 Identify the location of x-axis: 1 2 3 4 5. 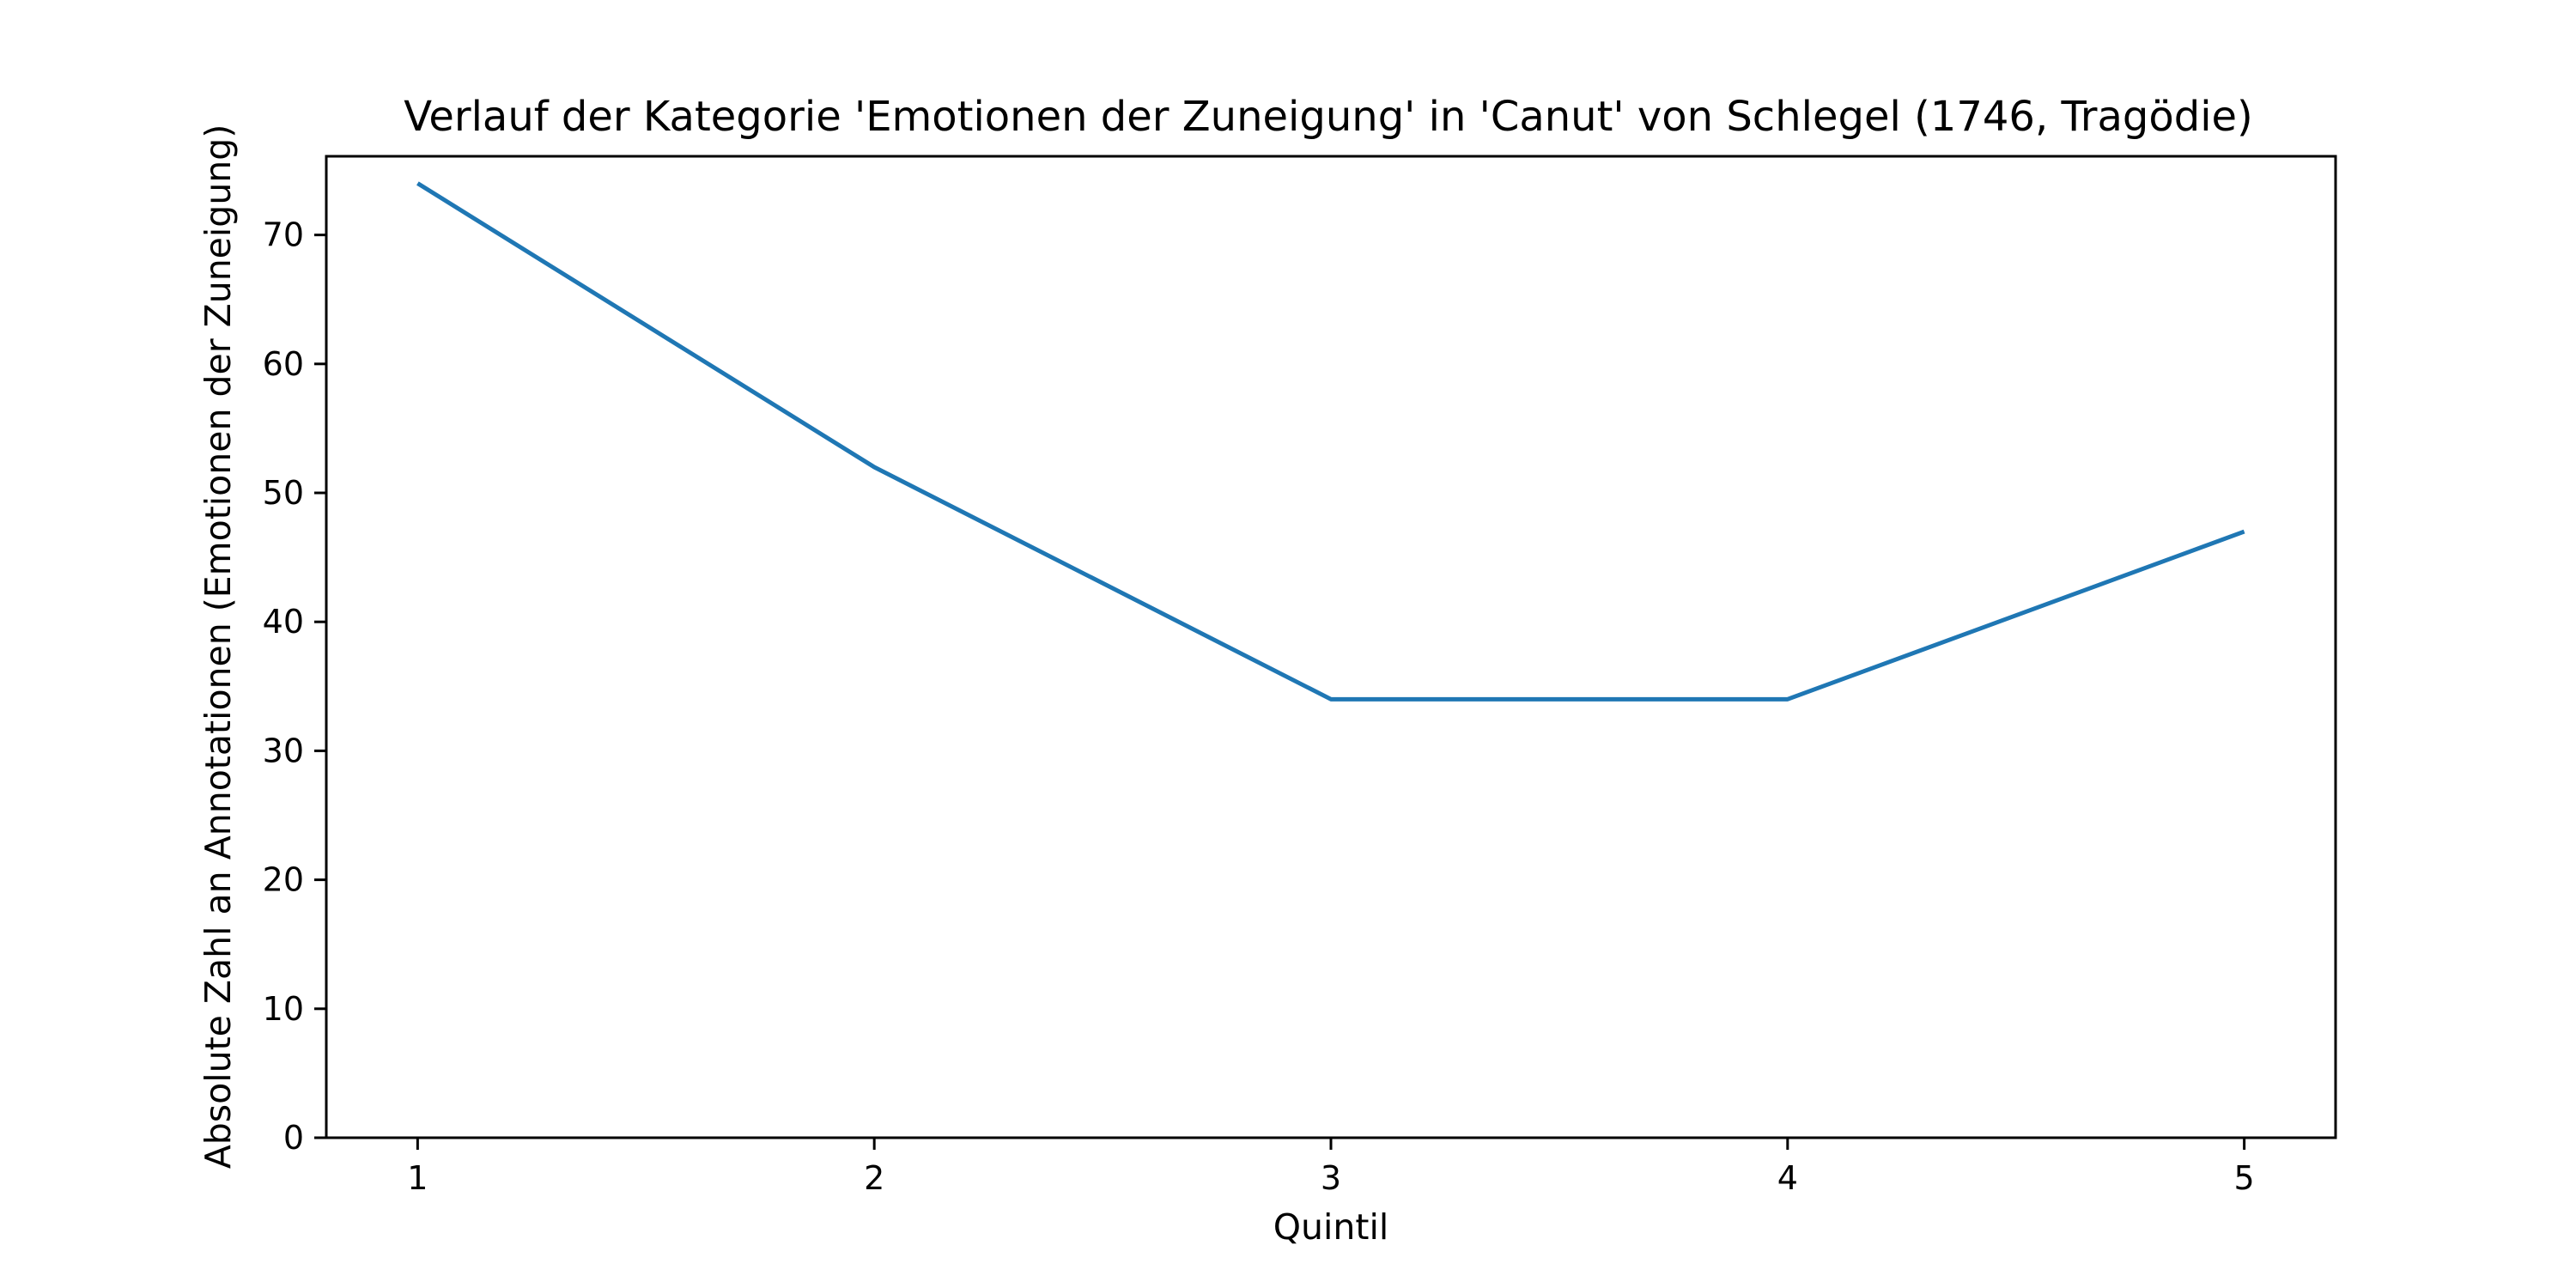
(1331, 1167).